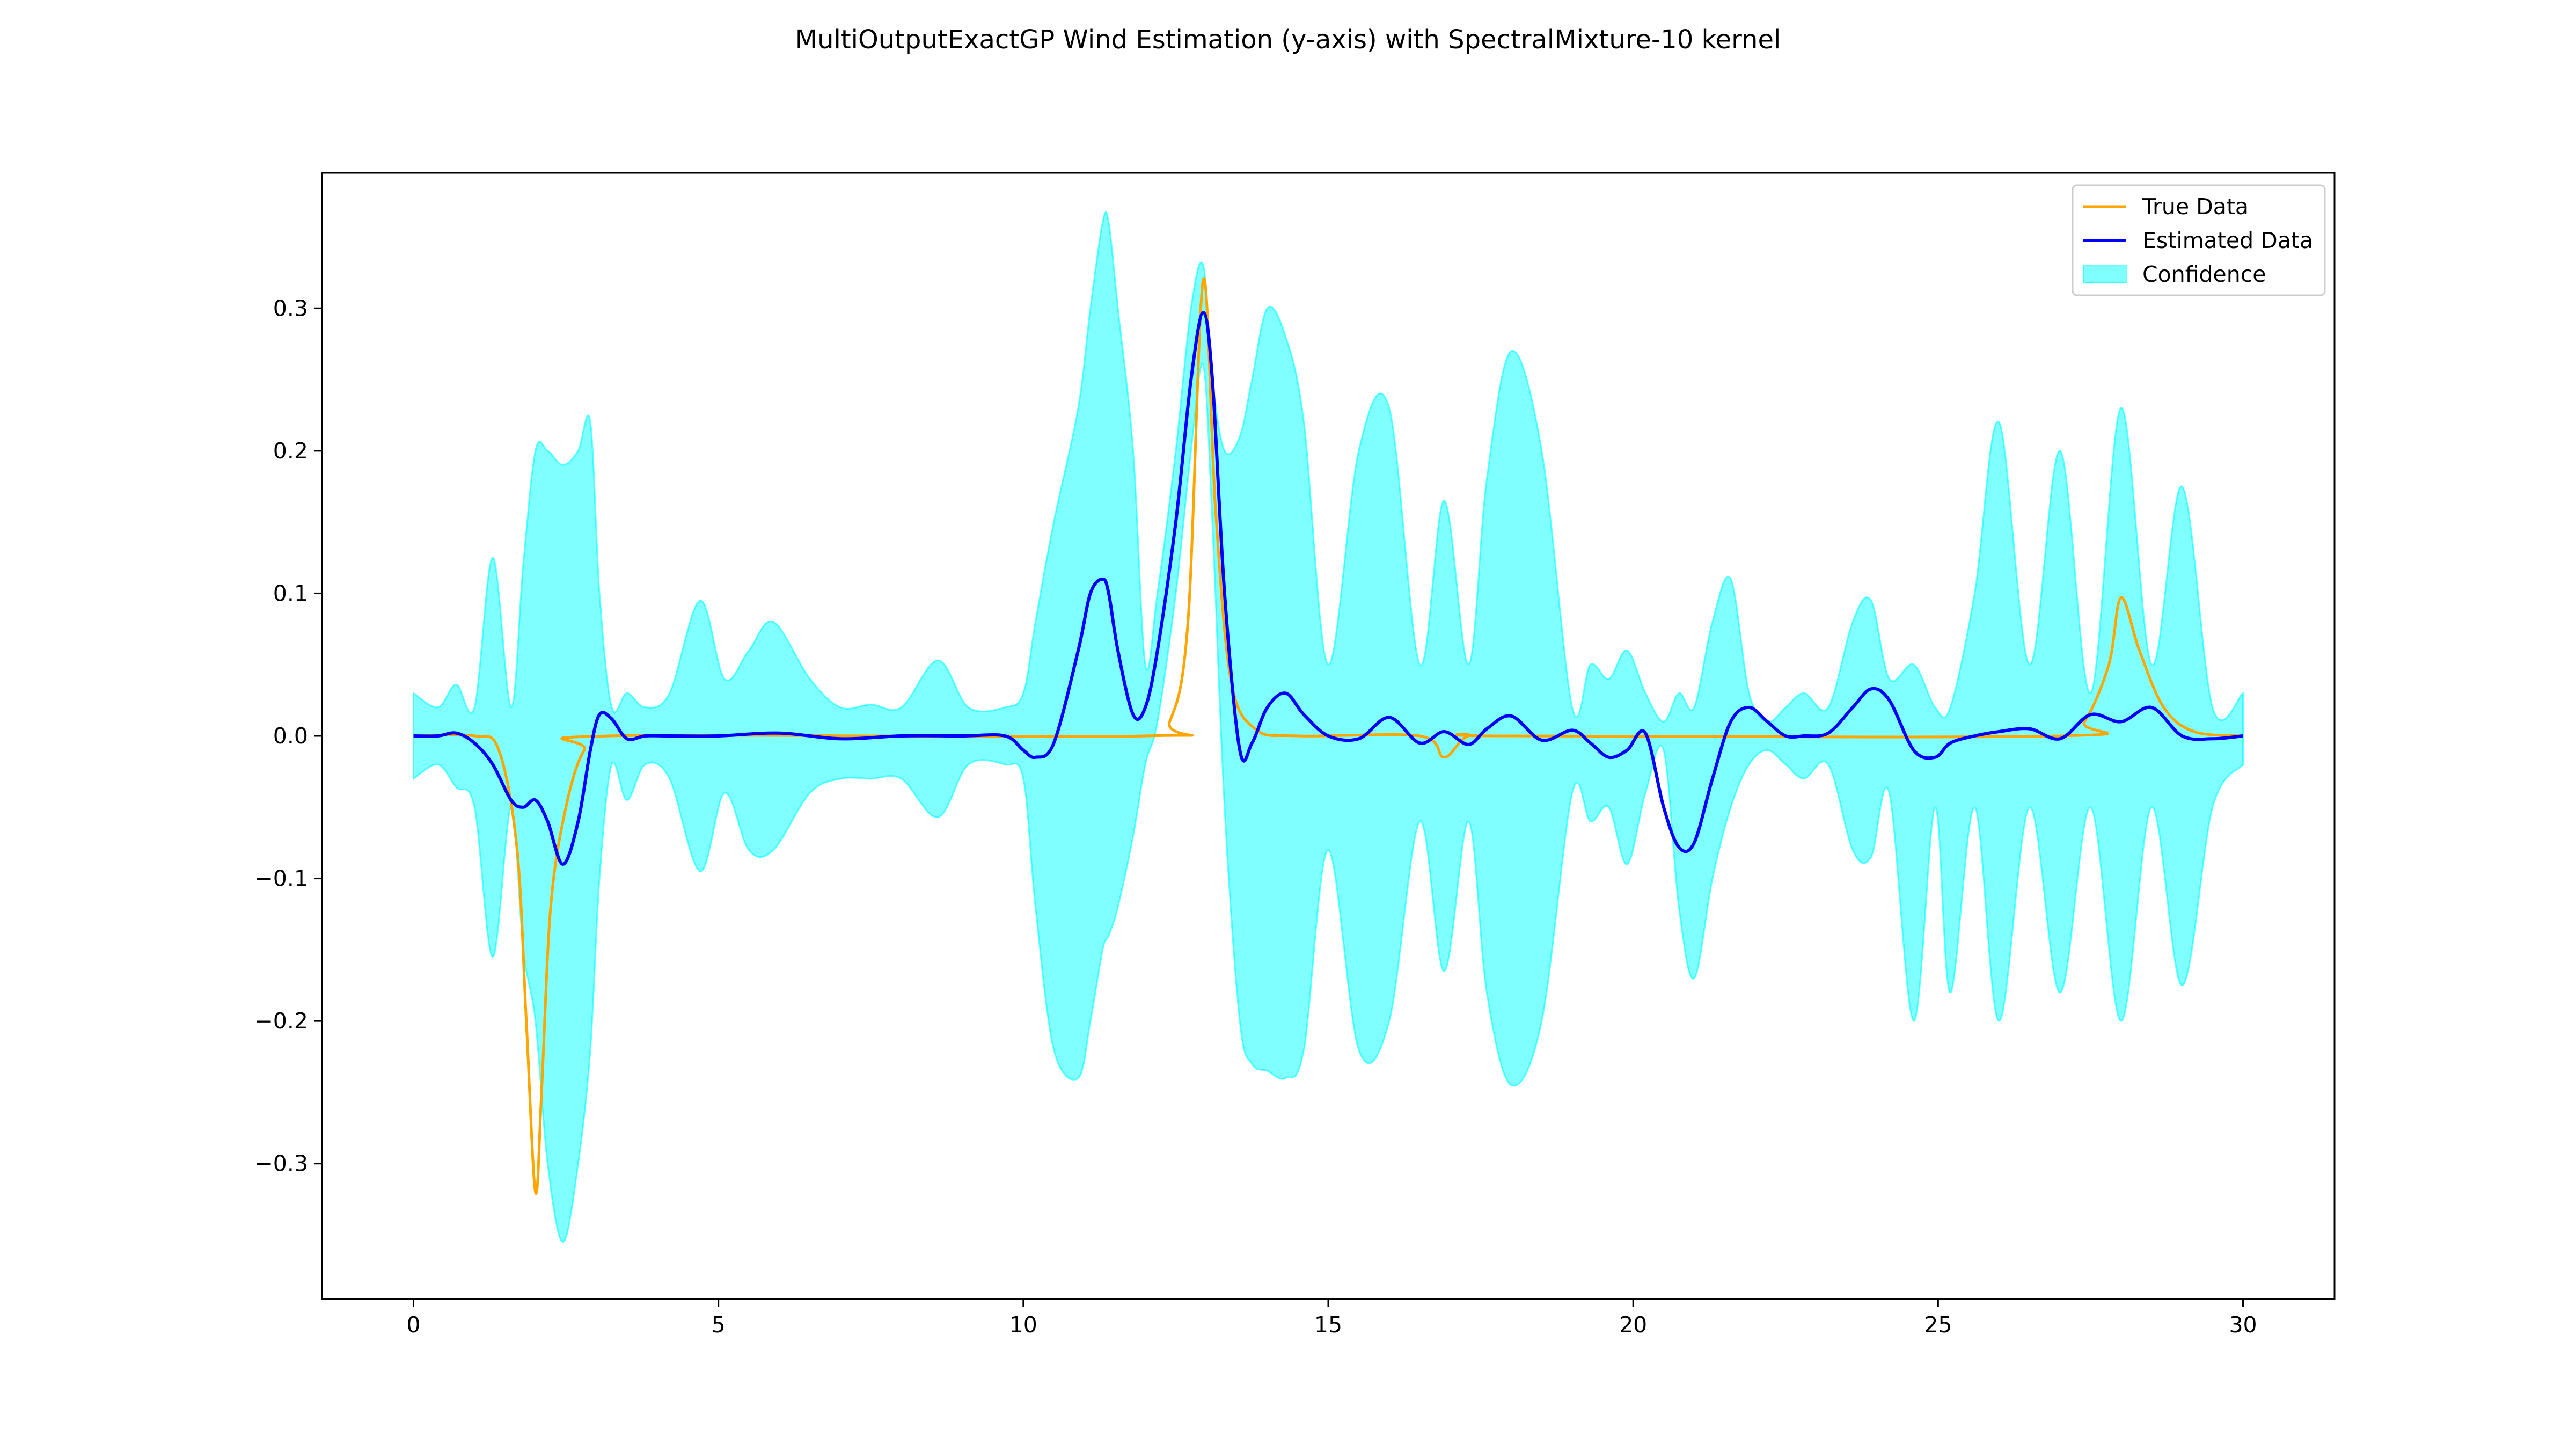 The height and width of the screenshot is (1452, 2576). I want to click on y-tick-label: −0.2, so click(281, 1021).